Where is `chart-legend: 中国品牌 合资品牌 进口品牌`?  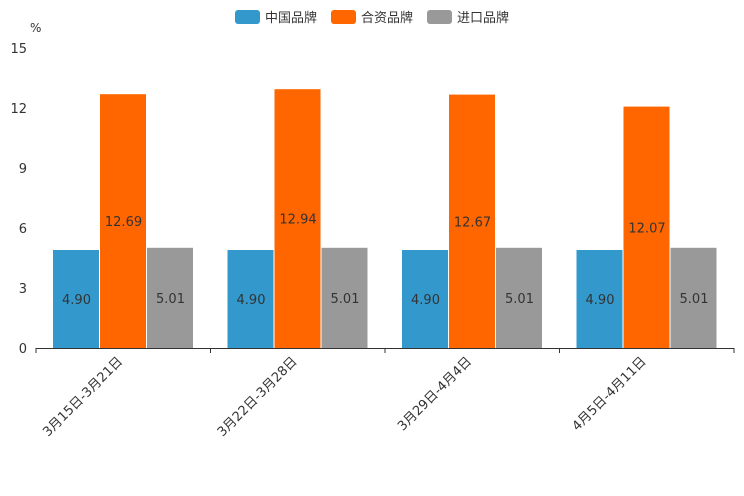 chart-legend: 中国品牌 合资品牌 进口品牌 is located at coordinates (372, 16).